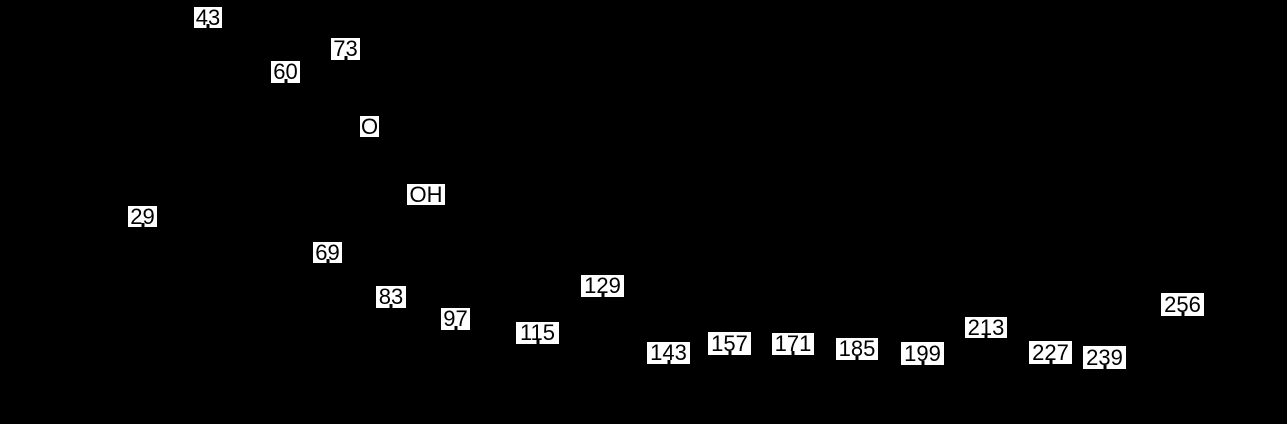 This screenshot has height=424, width=1287. What do you see at coordinates (285, 72) in the screenshot?
I see `peak-label-60: 60` at bounding box center [285, 72].